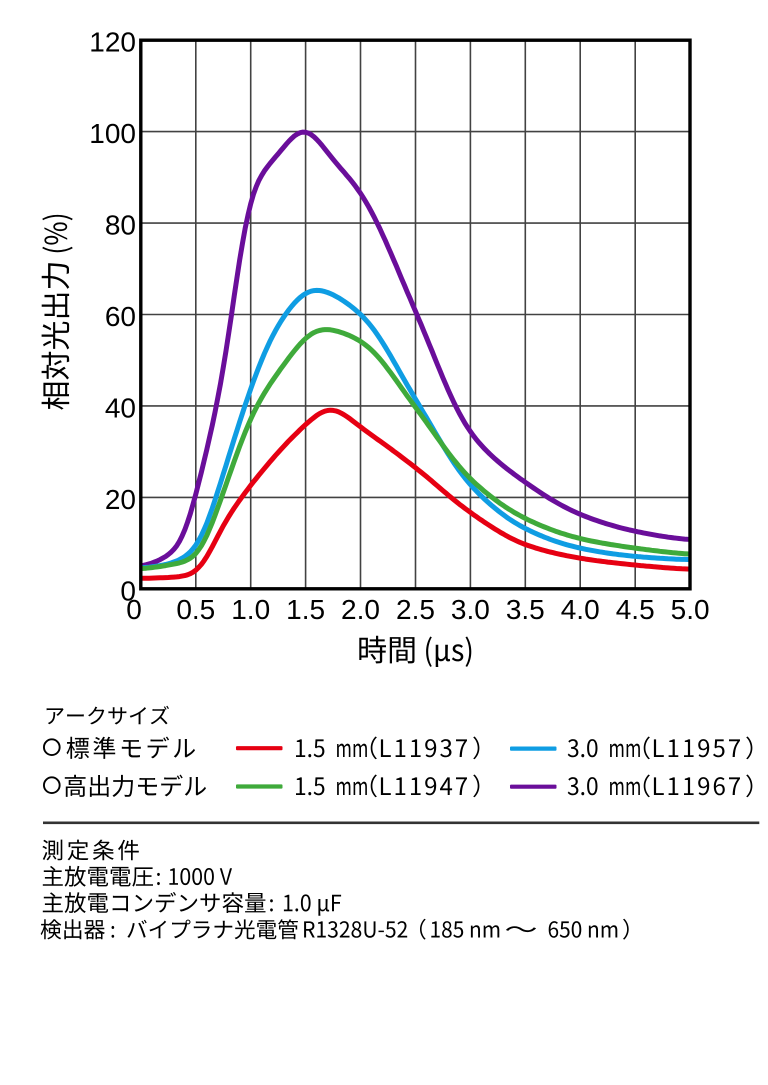  What do you see at coordinates (120, 407) in the screenshot?
I see `svg-text: 40` at bounding box center [120, 407].